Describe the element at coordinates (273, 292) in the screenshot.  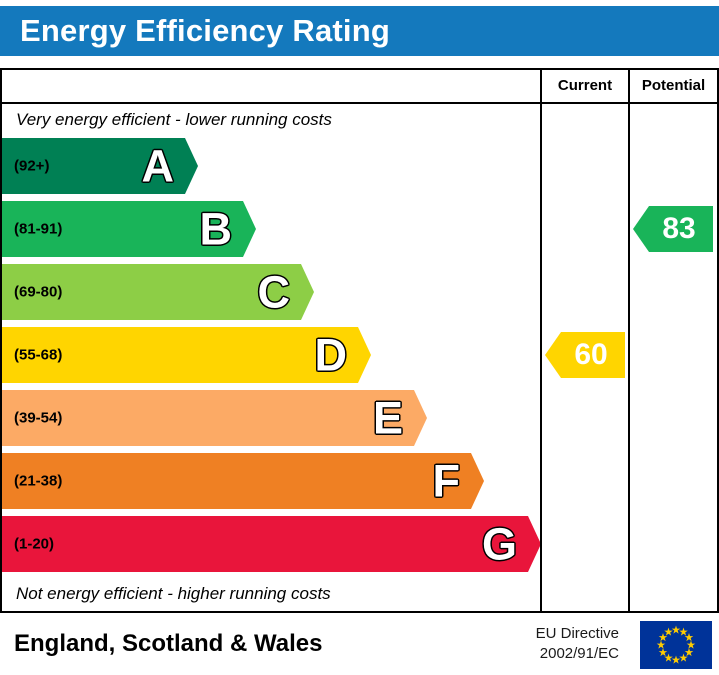
I see `band-letter: C` at that location.